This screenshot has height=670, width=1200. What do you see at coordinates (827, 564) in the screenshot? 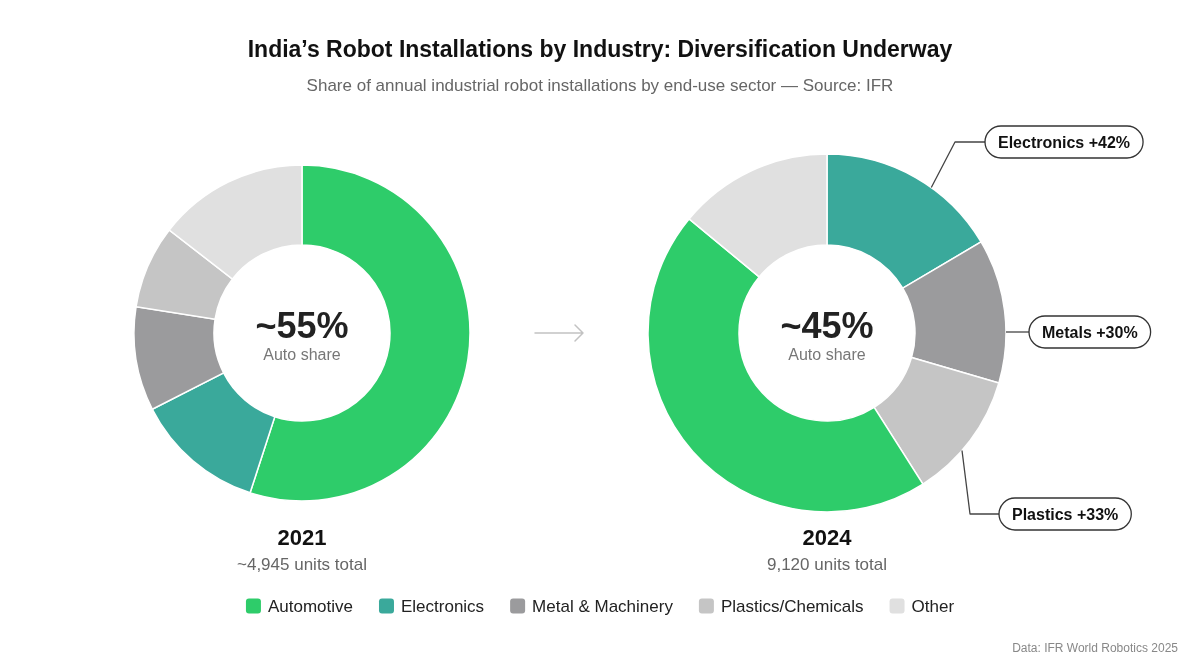
I see `text: 9,120 units total` at bounding box center [827, 564].